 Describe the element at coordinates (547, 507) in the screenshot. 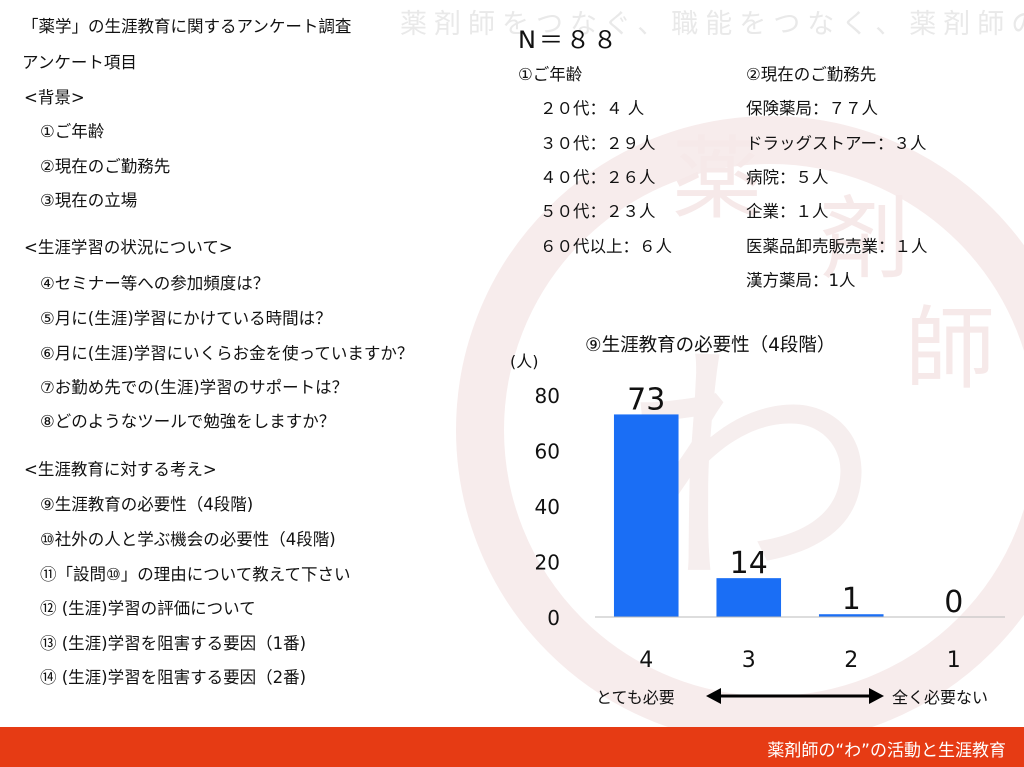

I see `y-tick-label: 40` at that location.